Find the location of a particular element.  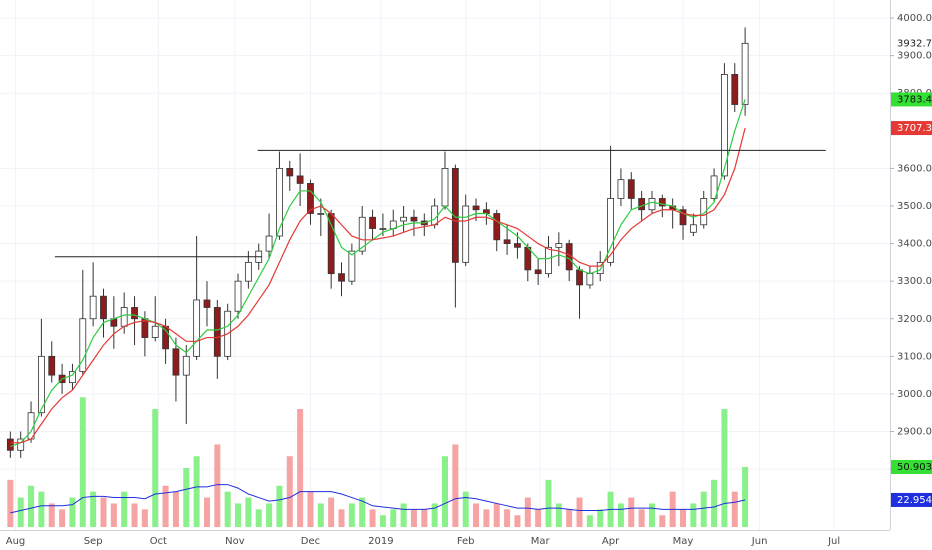

last-price-label-bg is located at coordinates (911, 43).